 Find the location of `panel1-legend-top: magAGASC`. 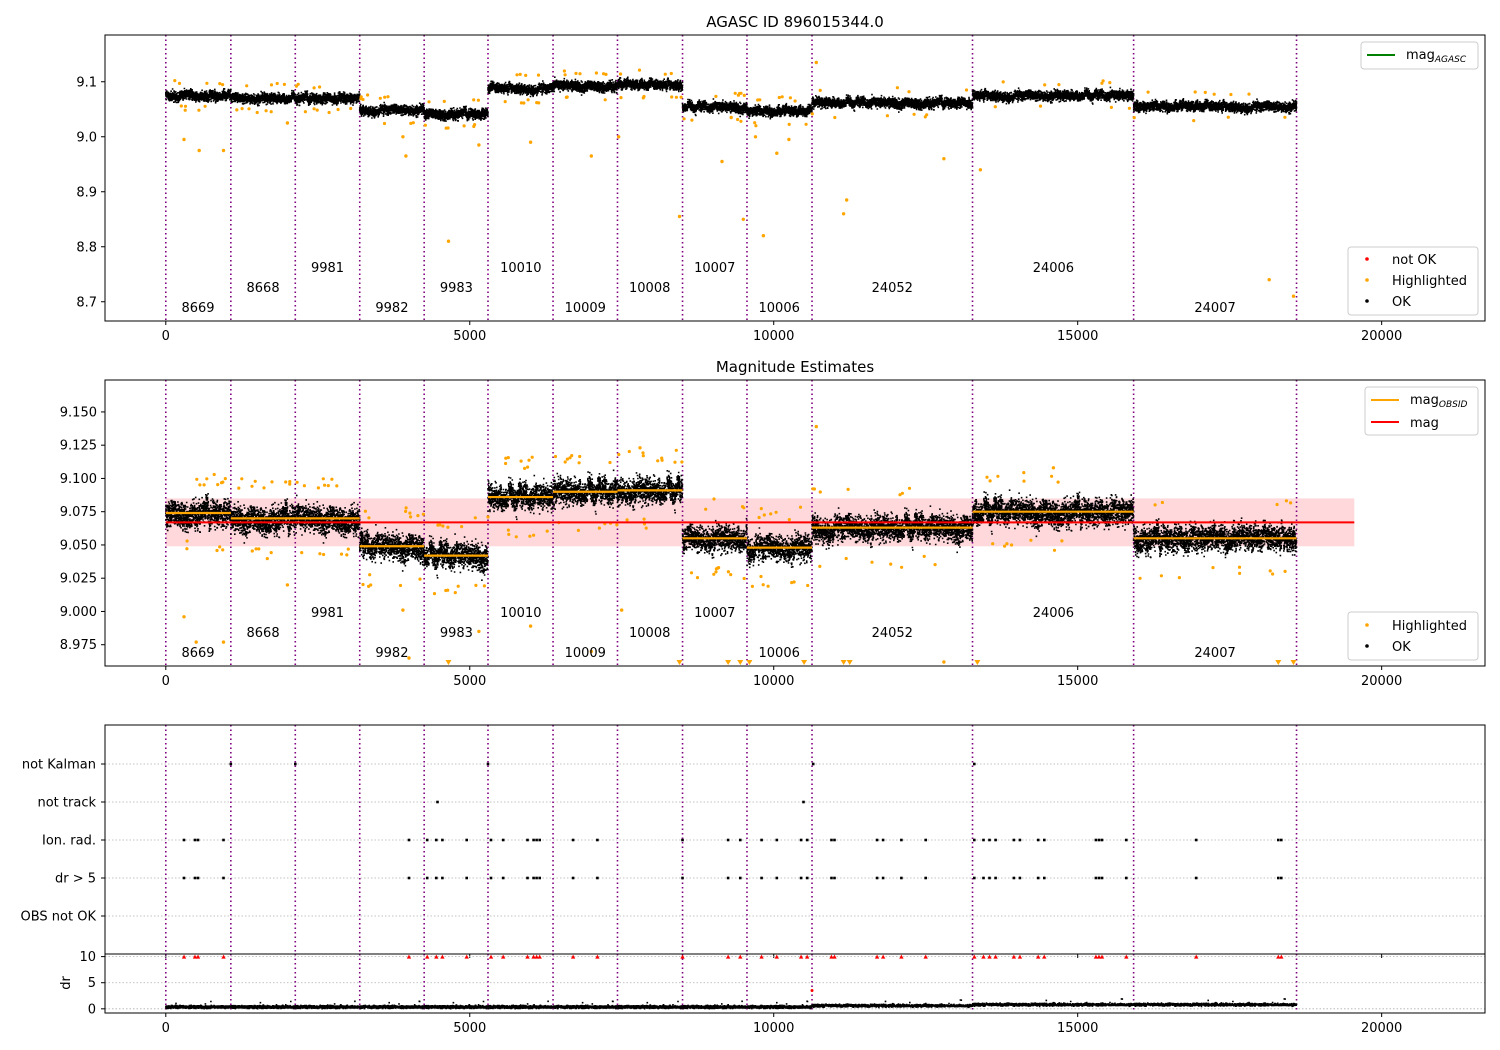

panel1-legend-top: magAGASC is located at coordinates (1419, 55).